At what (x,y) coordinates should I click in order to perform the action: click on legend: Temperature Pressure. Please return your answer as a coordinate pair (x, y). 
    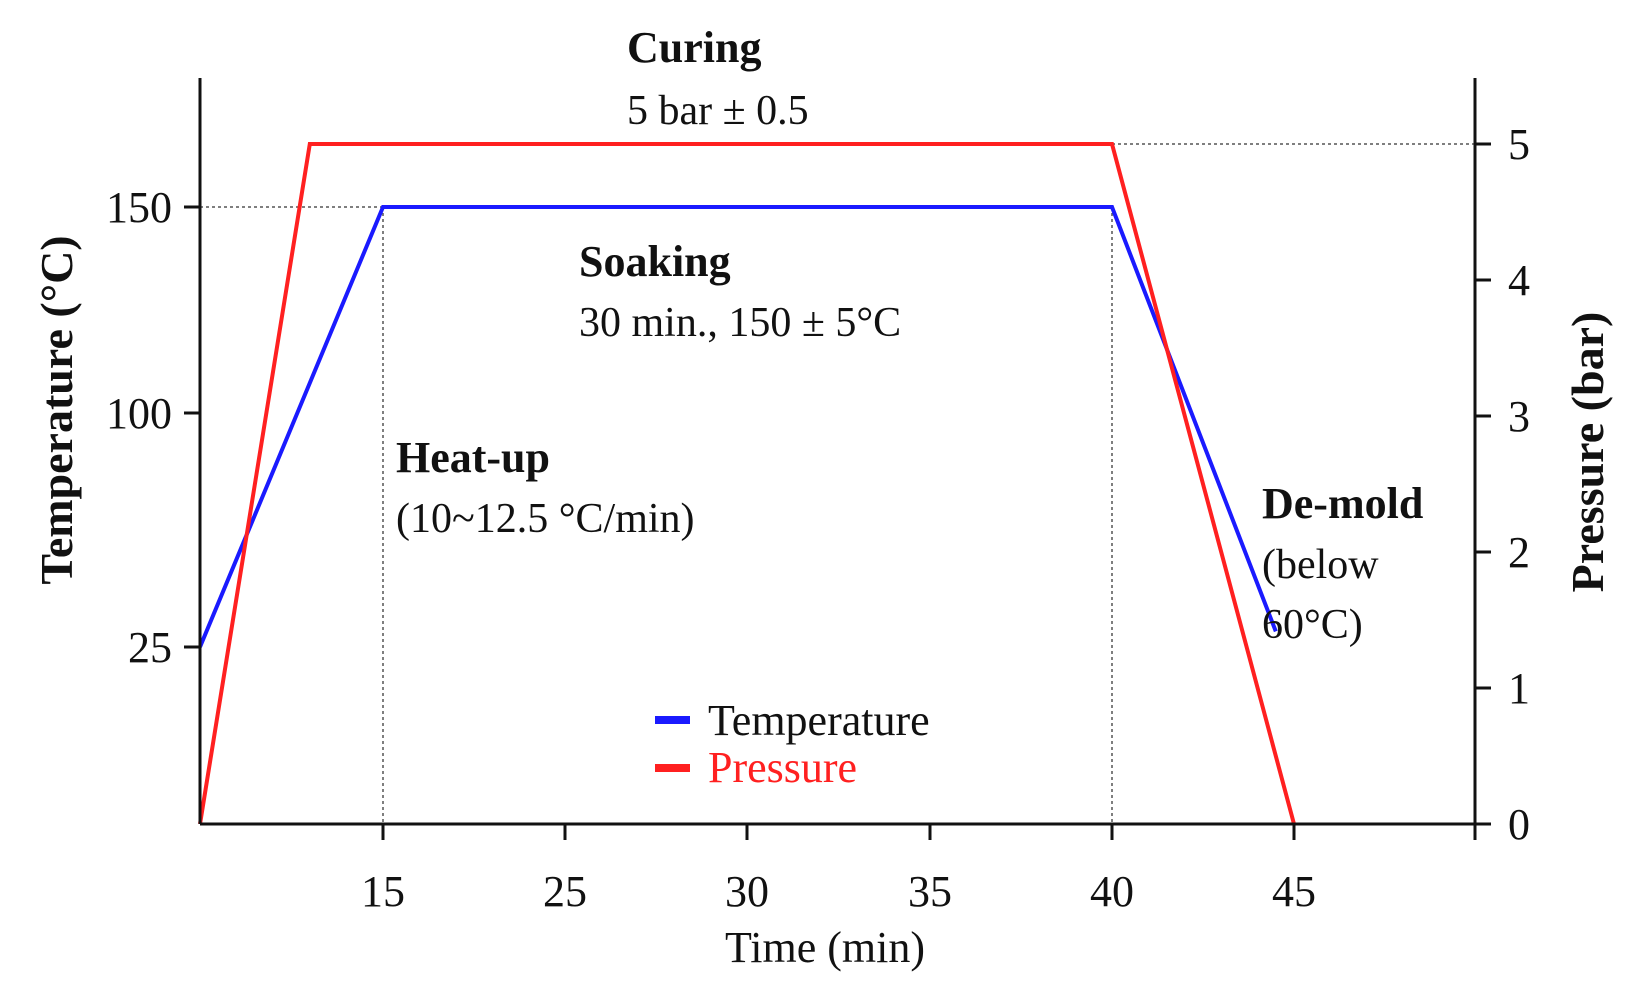
    Looking at the image, I should click on (792, 744).